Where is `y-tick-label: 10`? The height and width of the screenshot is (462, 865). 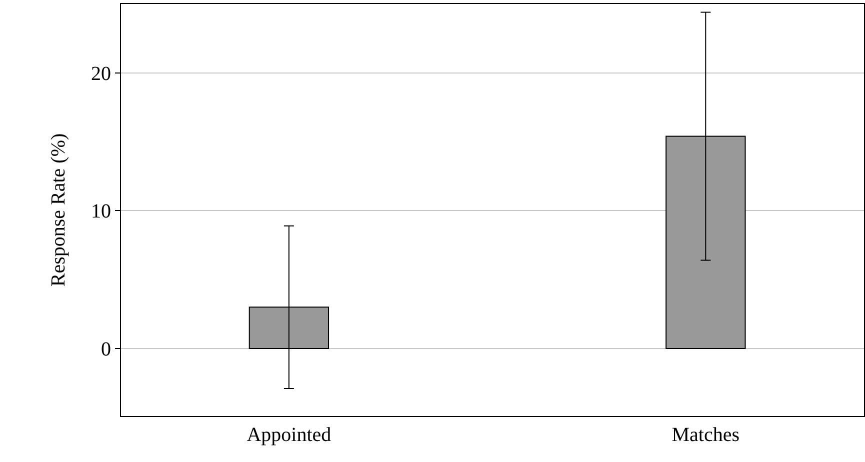
y-tick-label: 10 is located at coordinates (101, 211).